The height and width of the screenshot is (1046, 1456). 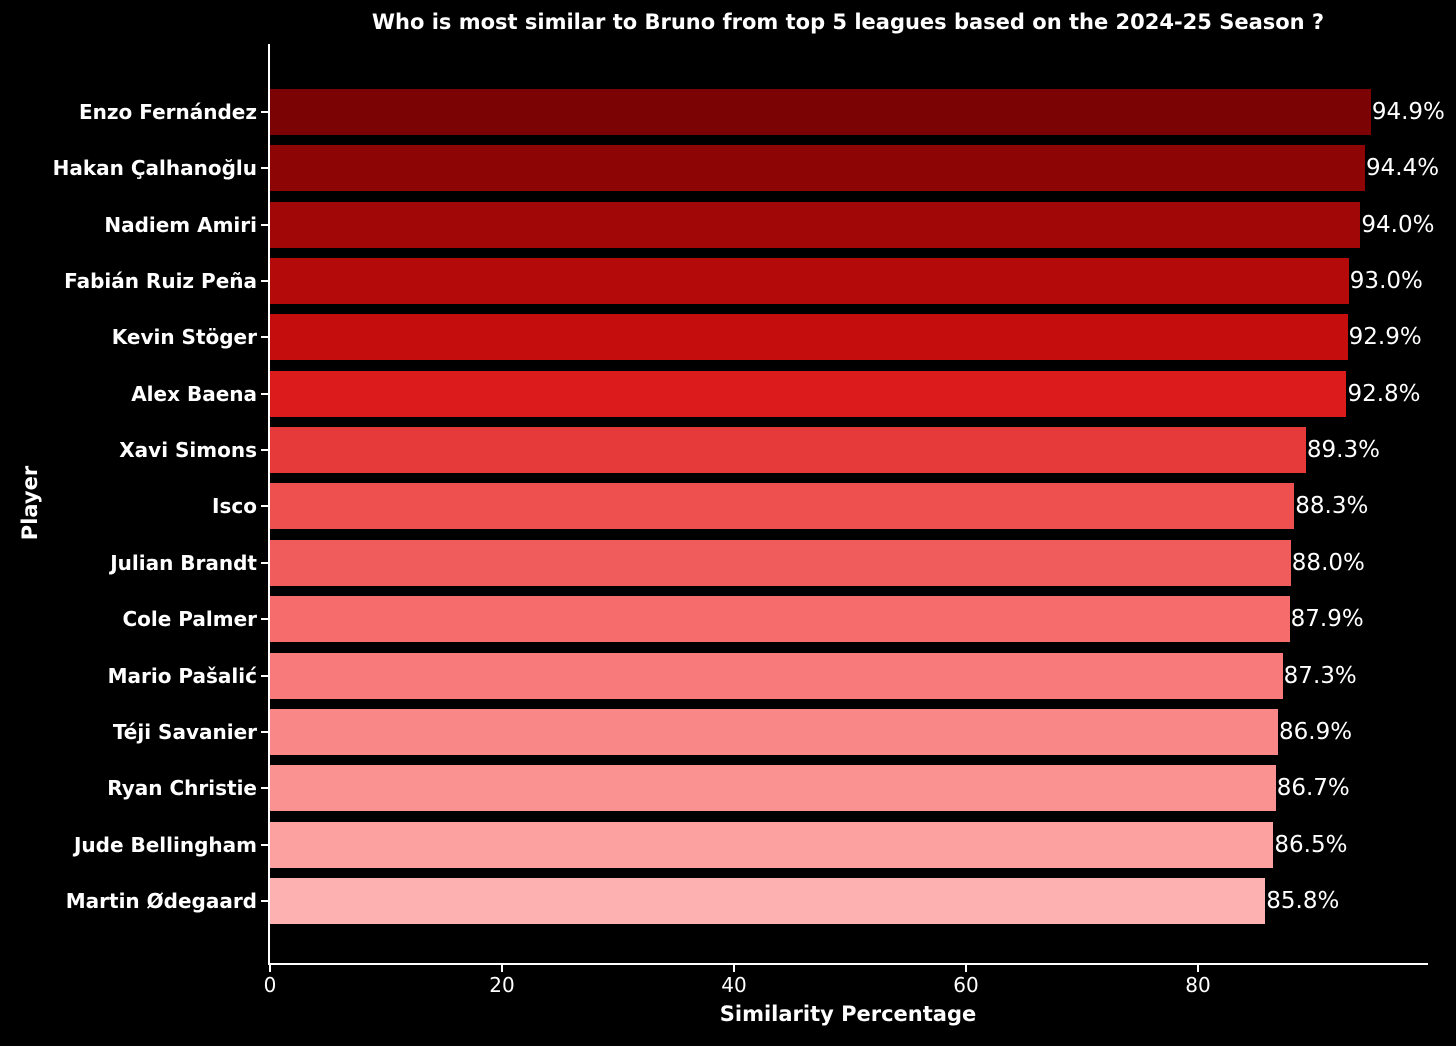 What do you see at coordinates (154, 168) in the screenshot?
I see `category-label: Hakan Çalhanoğlu` at bounding box center [154, 168].